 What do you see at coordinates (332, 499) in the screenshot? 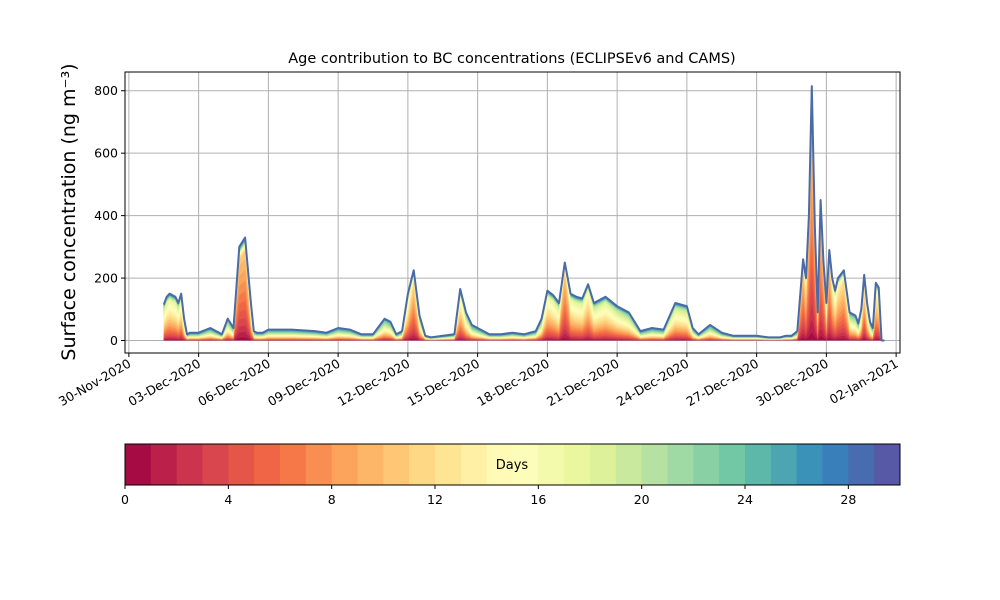
I see `colorbar-tick-label: 8` at bounding box center [332, 499].